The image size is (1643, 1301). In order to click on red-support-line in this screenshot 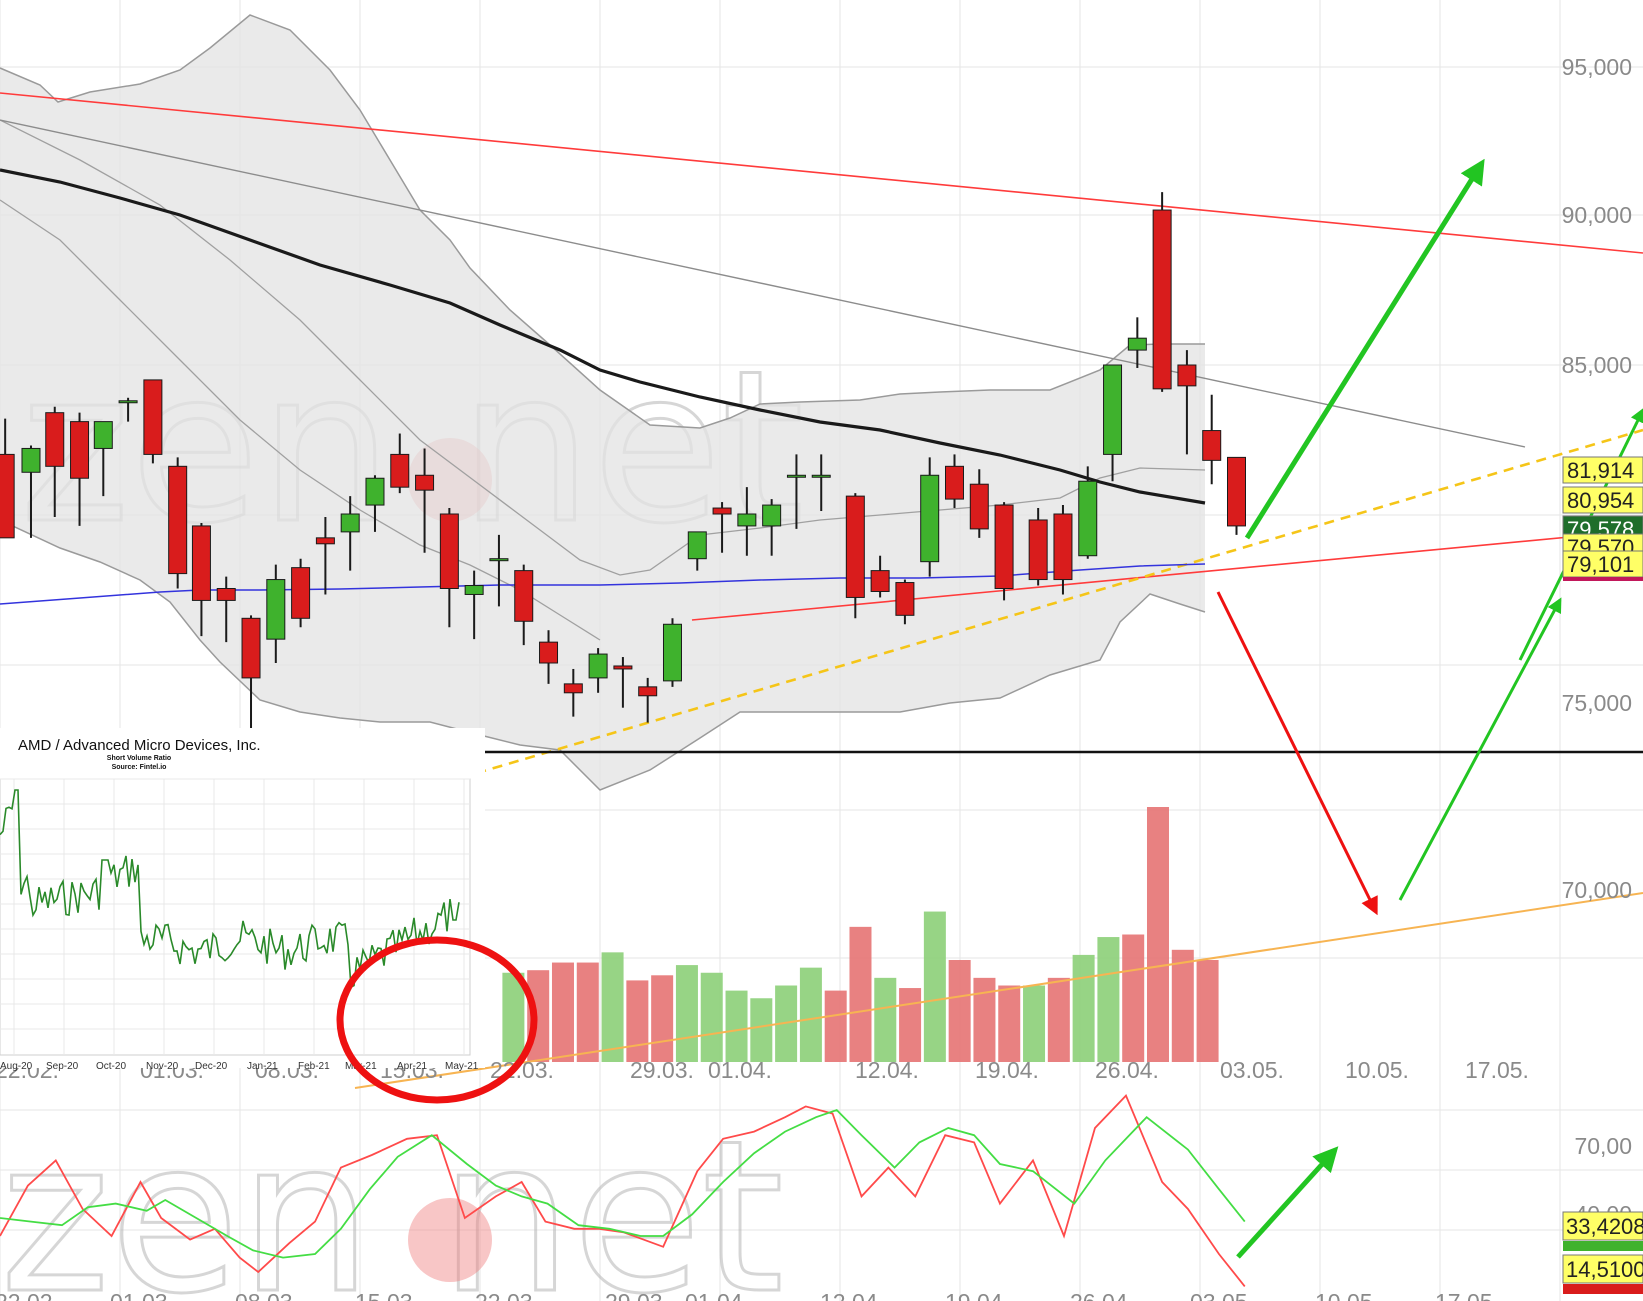, I will do `click(1167, 575)`.